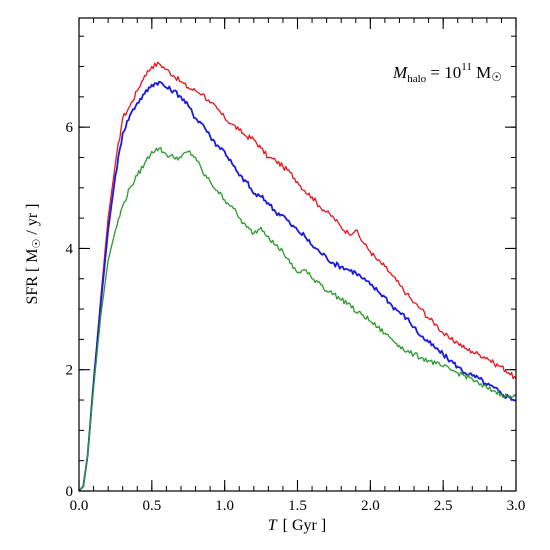 This screenshot has width=550, height=550. Describe the element at coordinates (70, 249) in the screenshot. I see `y-tick-label: 4` at that location.